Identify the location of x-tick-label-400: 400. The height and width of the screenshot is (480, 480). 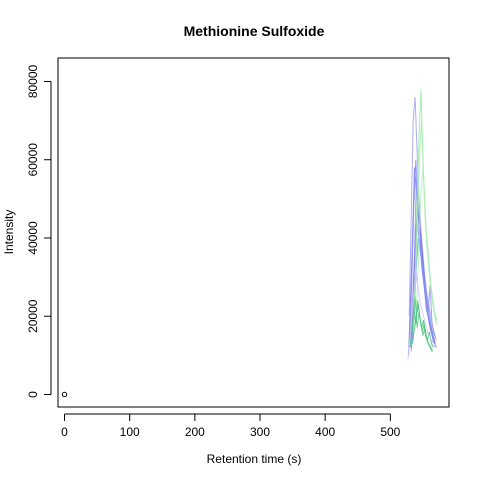
(325, 432).